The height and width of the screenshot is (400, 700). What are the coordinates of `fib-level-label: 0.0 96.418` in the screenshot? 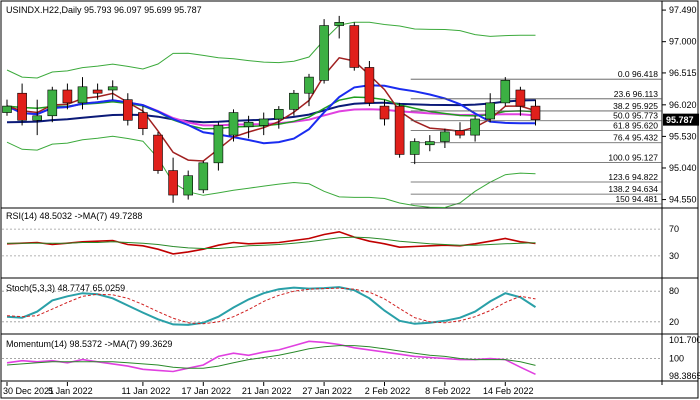 It's located at (638, 74).